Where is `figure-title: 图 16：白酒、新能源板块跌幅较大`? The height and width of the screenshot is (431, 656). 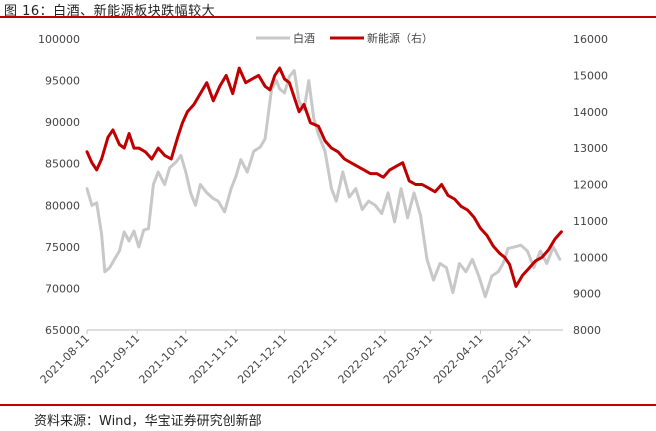 figure-title: 图 16：白酒、新能源板块跌幅较大 is located at coordinates (110, 11).